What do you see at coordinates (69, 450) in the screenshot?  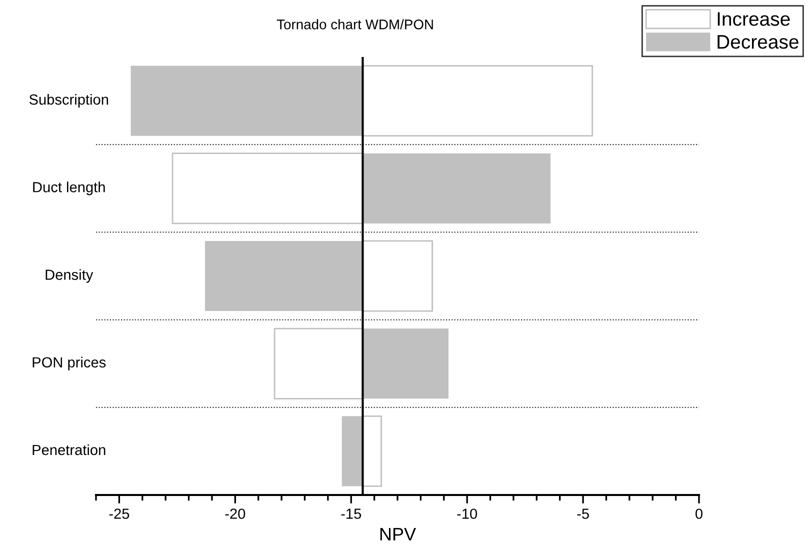 I see `y-tick-label: Penetration` at bounding box center [69, 450].